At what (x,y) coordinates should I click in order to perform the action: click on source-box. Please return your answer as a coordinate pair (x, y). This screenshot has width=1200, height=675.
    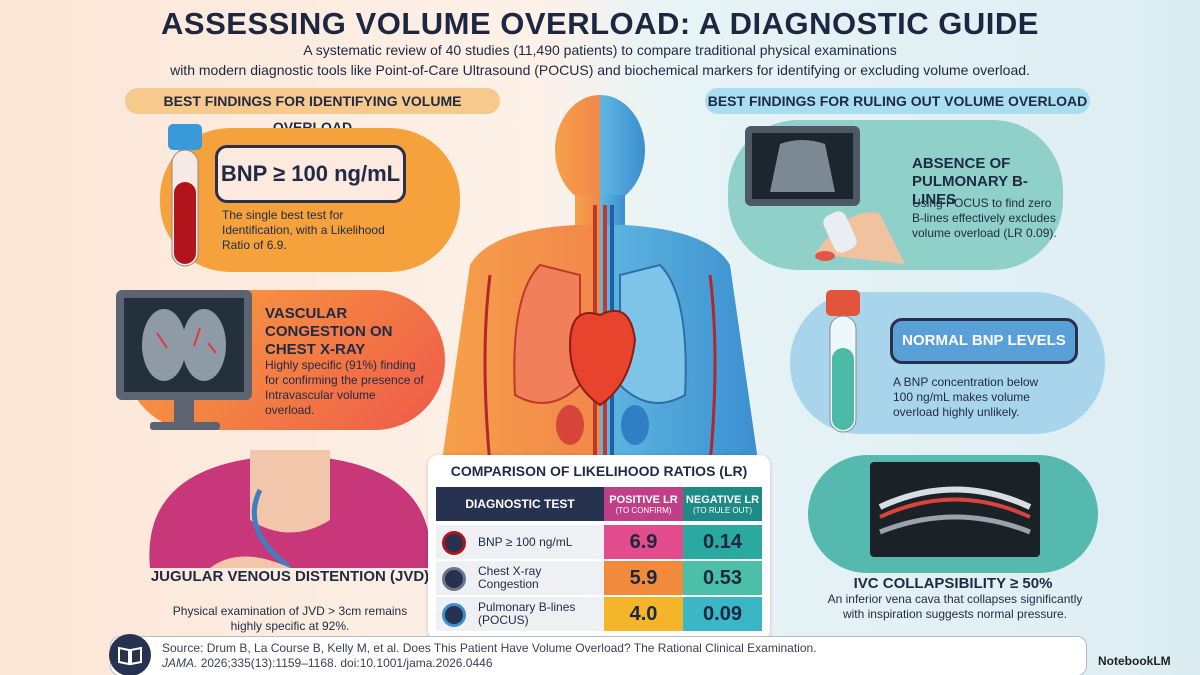
    Looking at the image, I should click on (598, 655).